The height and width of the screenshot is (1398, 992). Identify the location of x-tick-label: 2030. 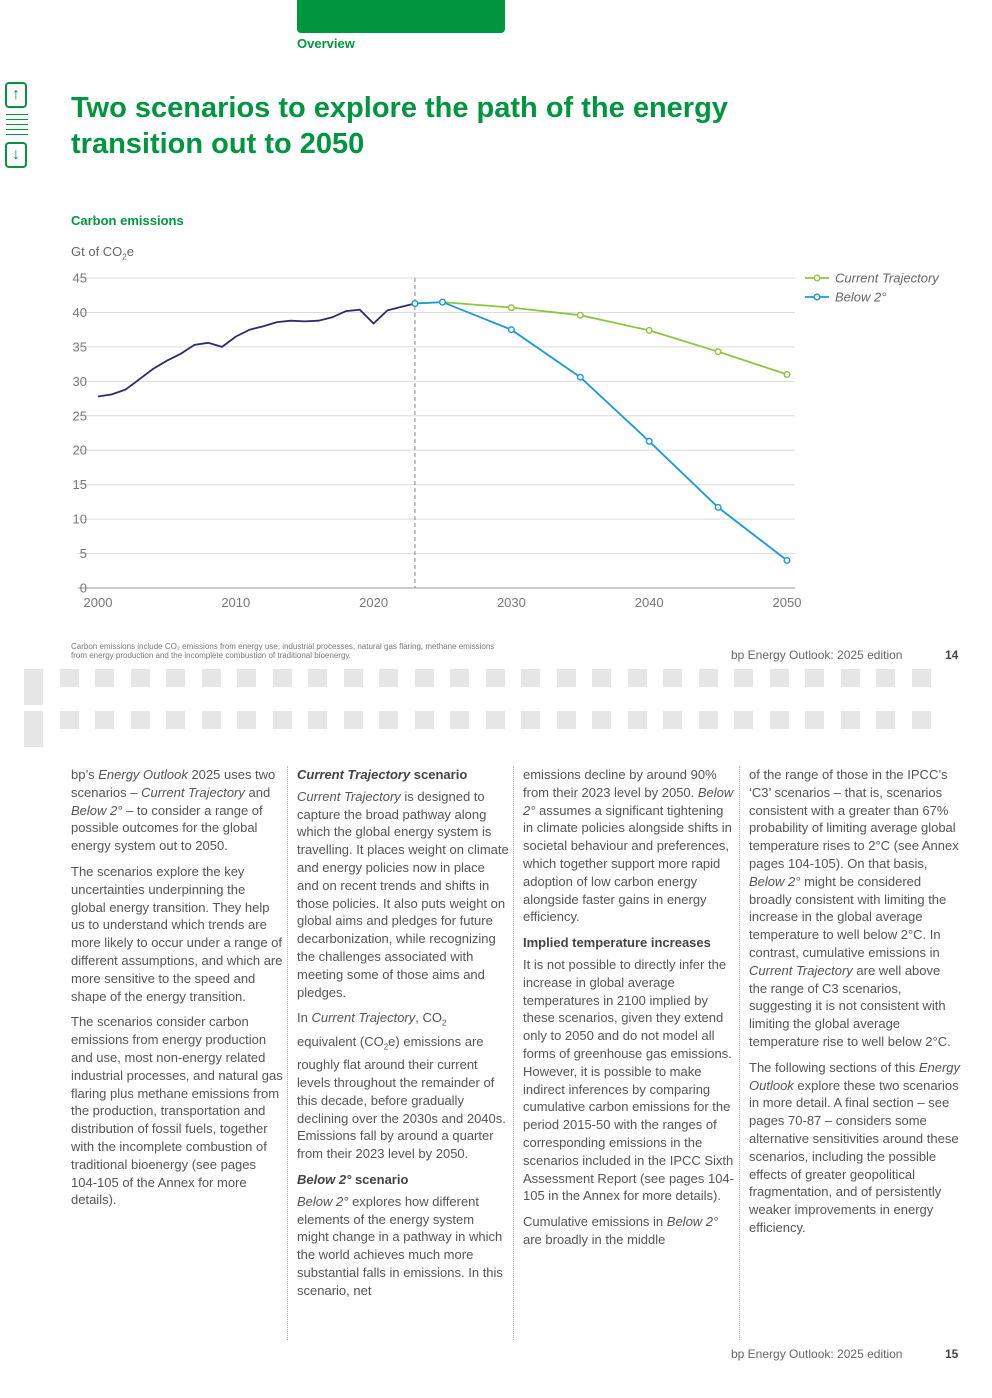
(511, 602).